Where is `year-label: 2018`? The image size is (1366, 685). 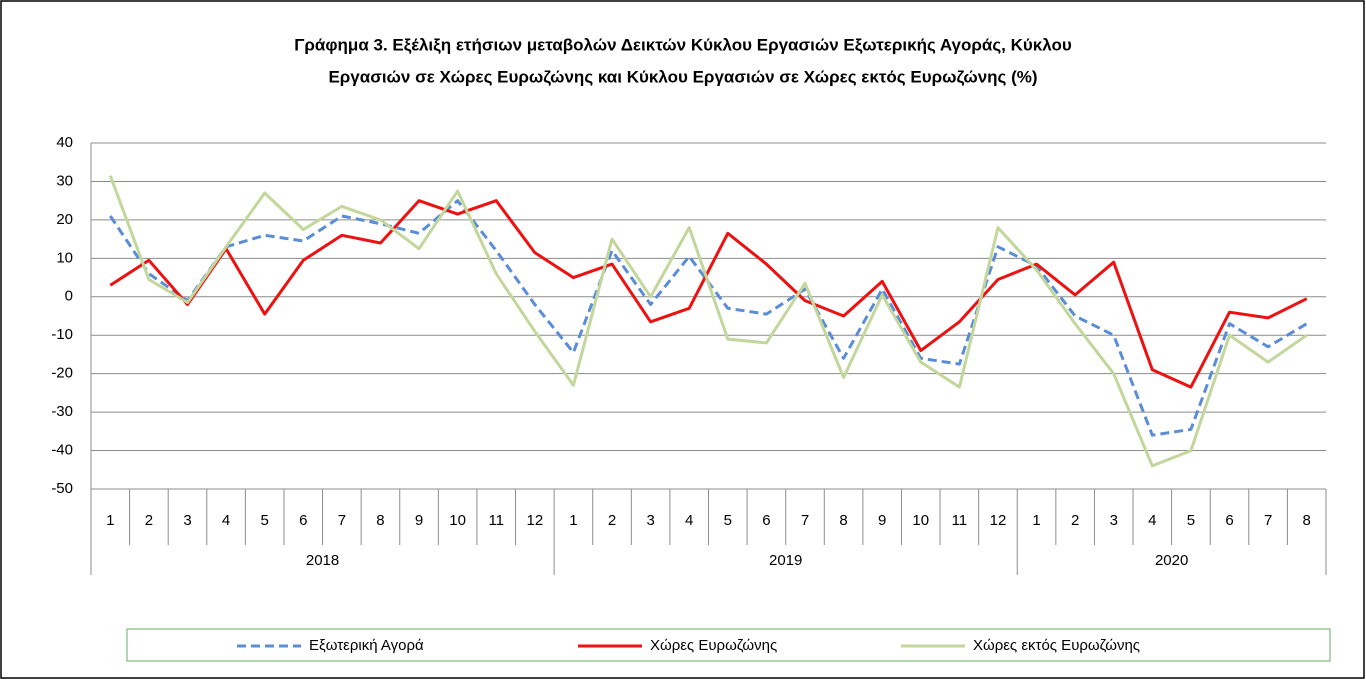
year-label: 2018 is located at coordinates (322, 560).